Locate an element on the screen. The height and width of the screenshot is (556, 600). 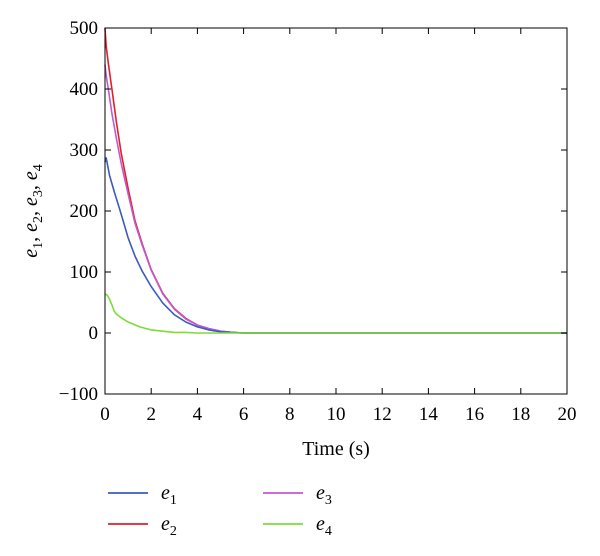
x-tick-label: 8 is located at coordinates (290, 414).